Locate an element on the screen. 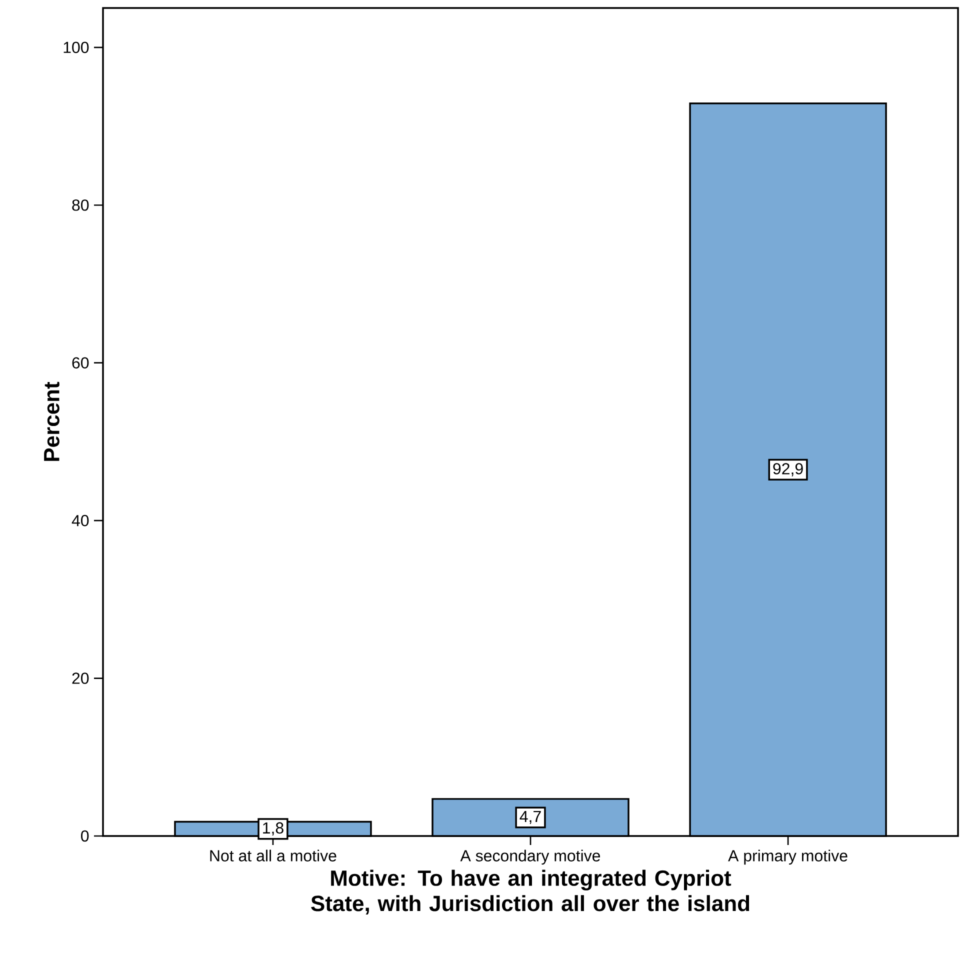  y-axis-title: Percent is located at coordinates (52, 421).